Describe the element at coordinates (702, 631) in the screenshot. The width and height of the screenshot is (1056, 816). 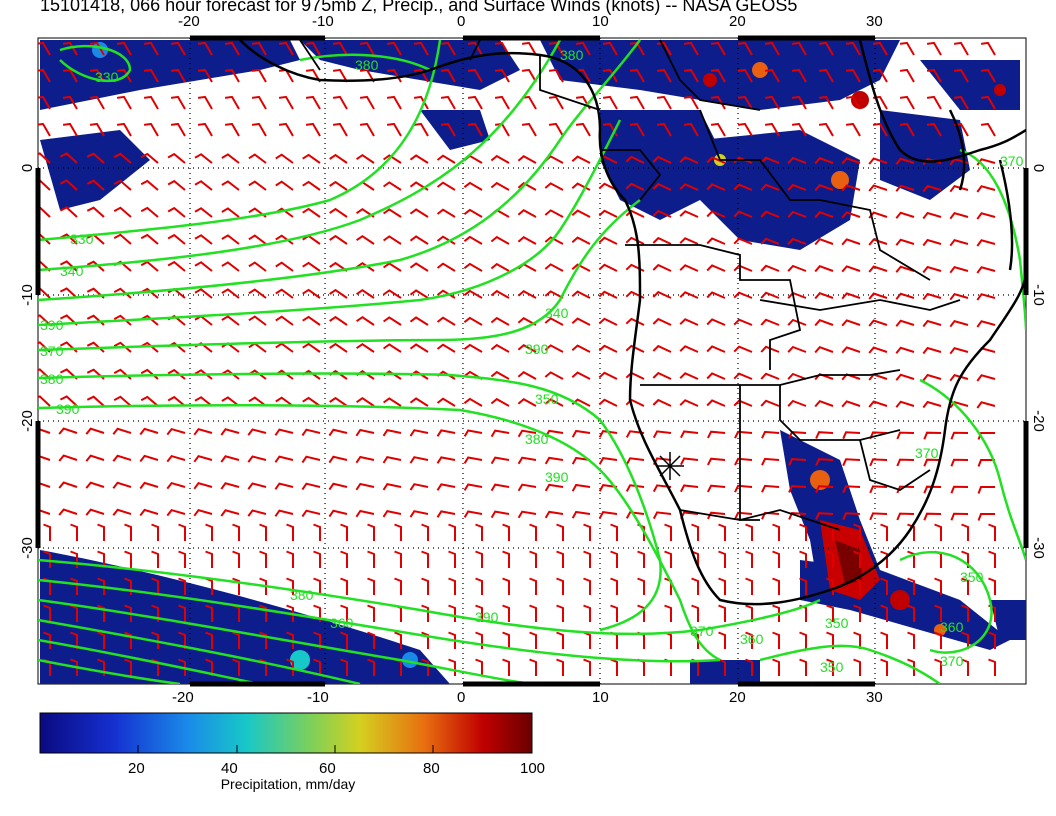
I see `contour-label: 370` at that location.